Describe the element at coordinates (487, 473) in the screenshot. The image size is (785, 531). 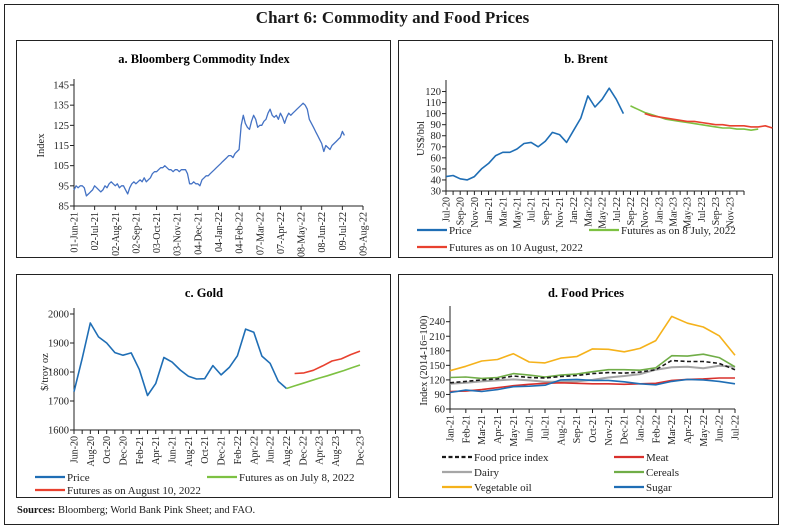
I see `legend-label-dairy: Dairy` at that location.